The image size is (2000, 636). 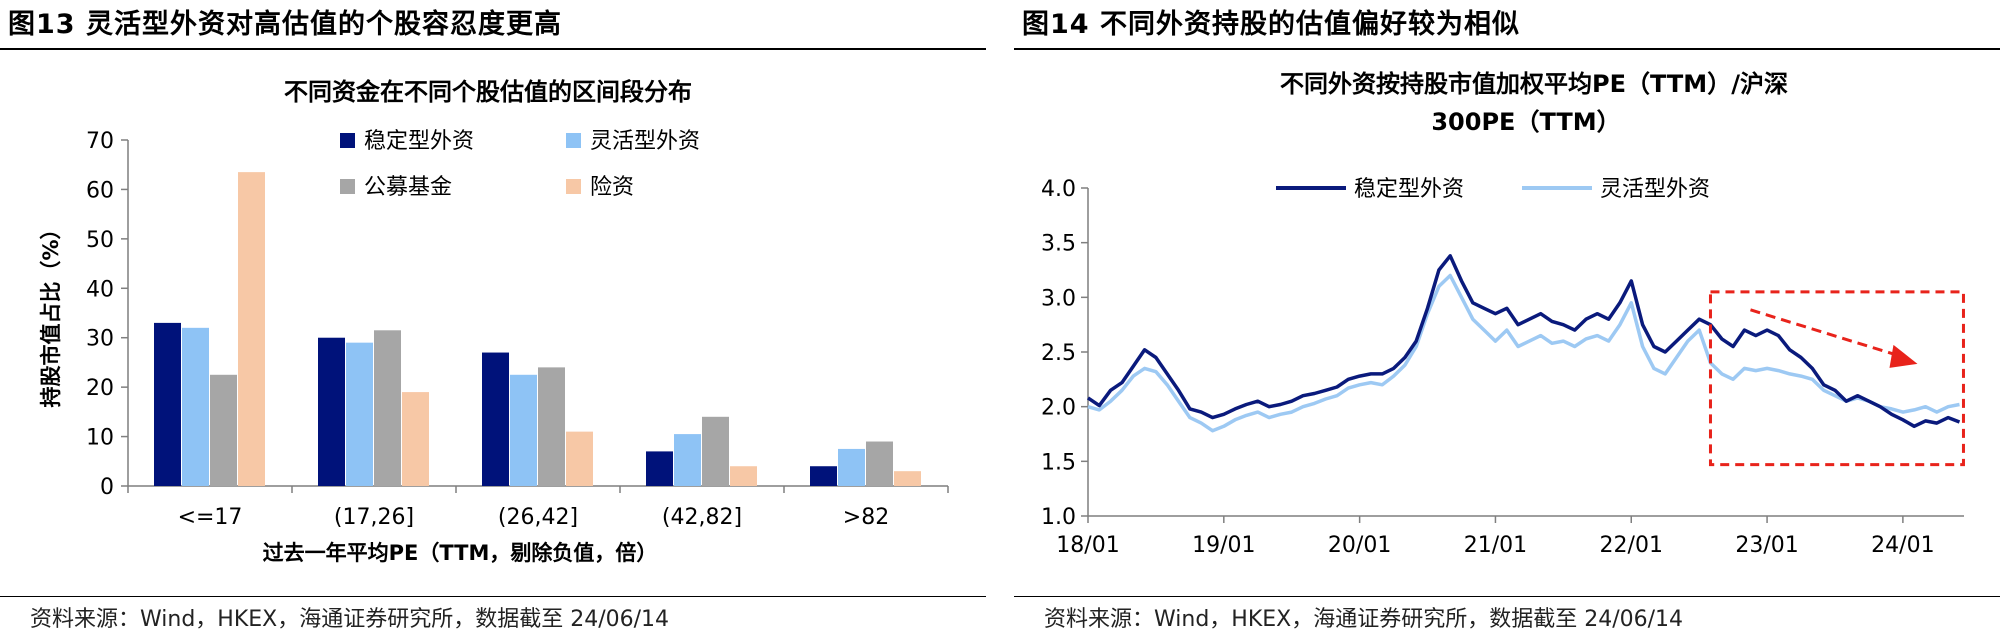 What do you see at coordinates (1058, 408) in the screenshot?
I see `y-tick-label: 2.0` at bounding box center [1058, 408].